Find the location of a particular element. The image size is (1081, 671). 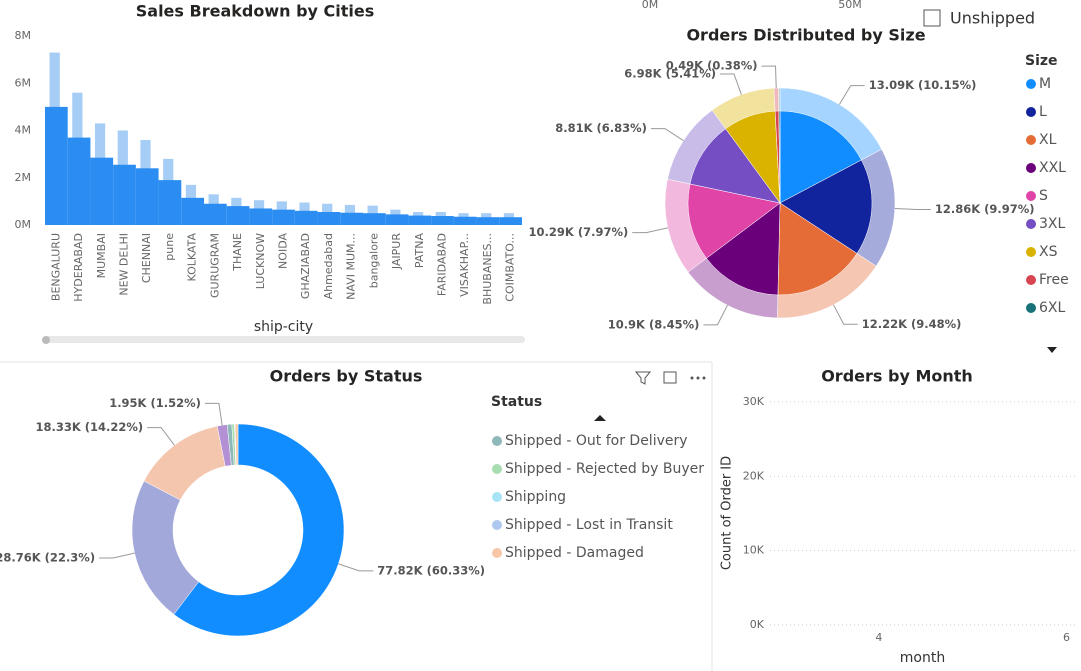

x-tick-label: HYDERABAD is located at coordinates (78, 267).